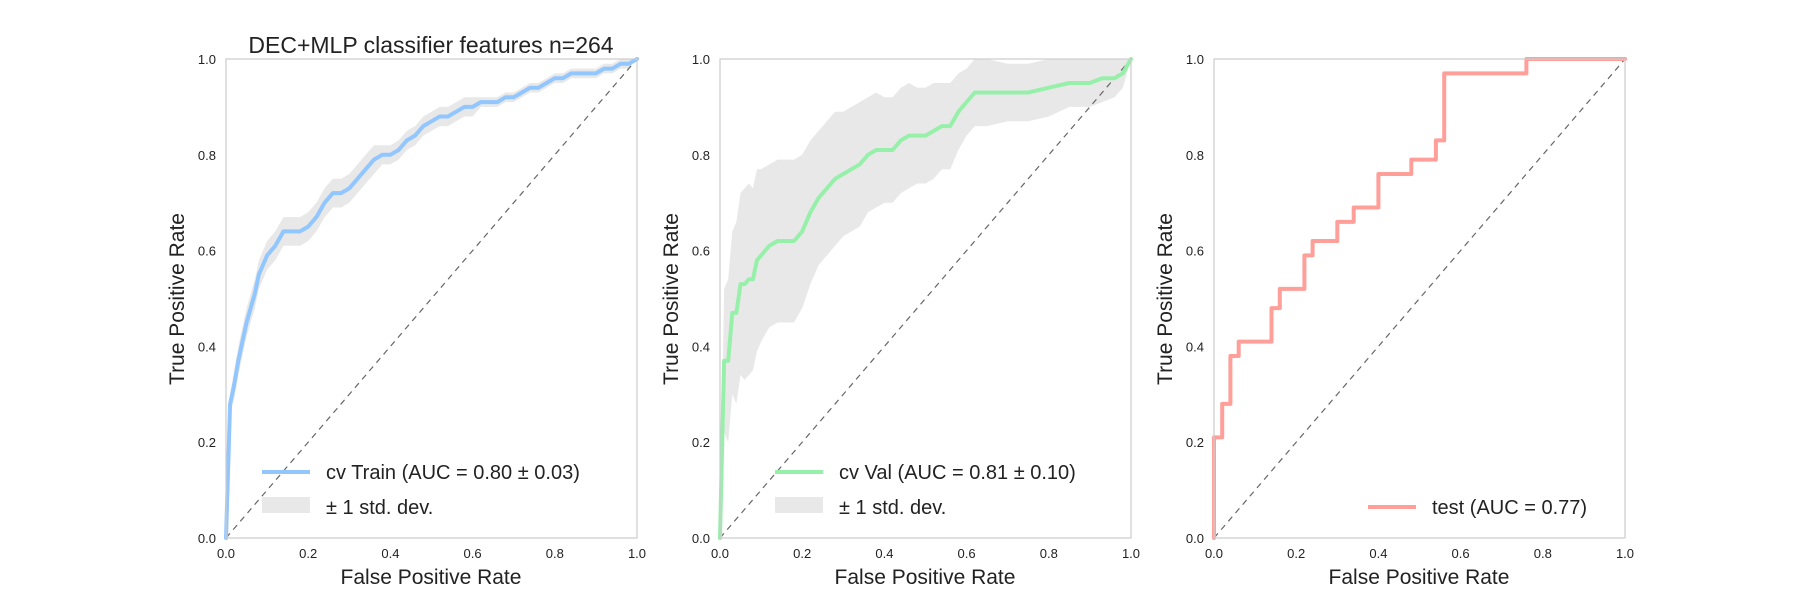  What do you see at coordinates (430, 45) in the screenshot?
I see `chart-title: DEC+MLP classifier features n=264` at bounding box center [430, 45].